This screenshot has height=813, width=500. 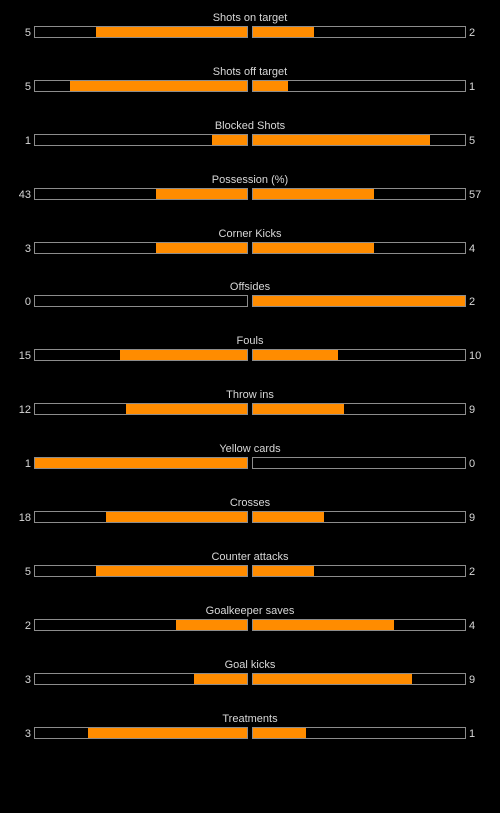 What do you see at coordinates (250, 522) in the screenshot?
I see `stat-row: Crosses 18 9` at bounding box center [250, 522].